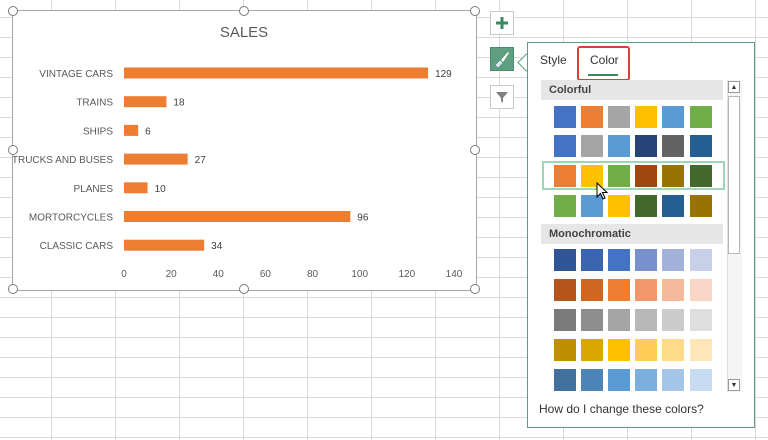 The width and height of the screenshot is (768, 440). Describe the element at coordinates (502, 23) in the screenshot. I see `add-chart-element-button` at that location.